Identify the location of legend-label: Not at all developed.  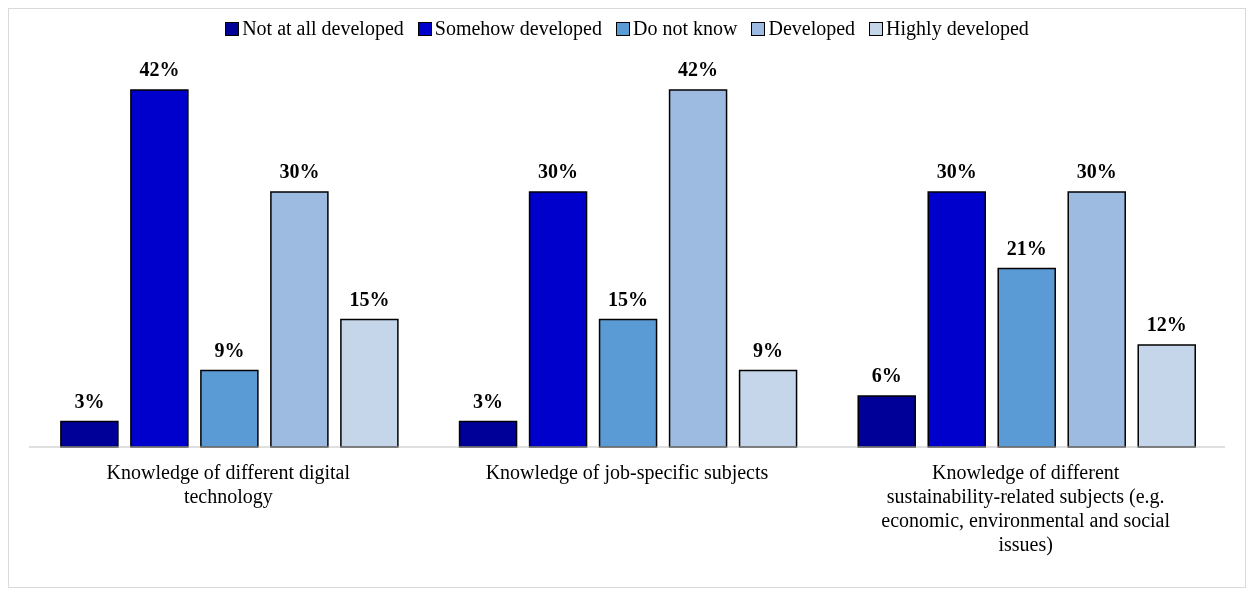
(322, 28).